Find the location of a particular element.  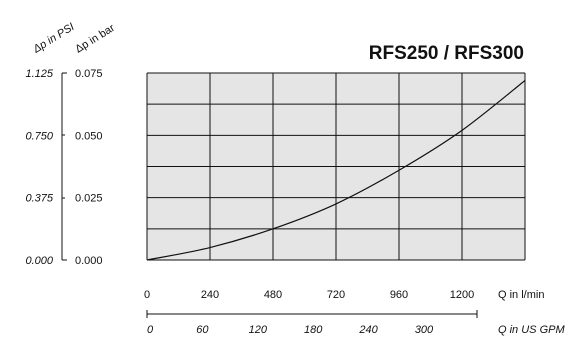

y2-tick-label: 0.000 is located at coordinates (39, 261).